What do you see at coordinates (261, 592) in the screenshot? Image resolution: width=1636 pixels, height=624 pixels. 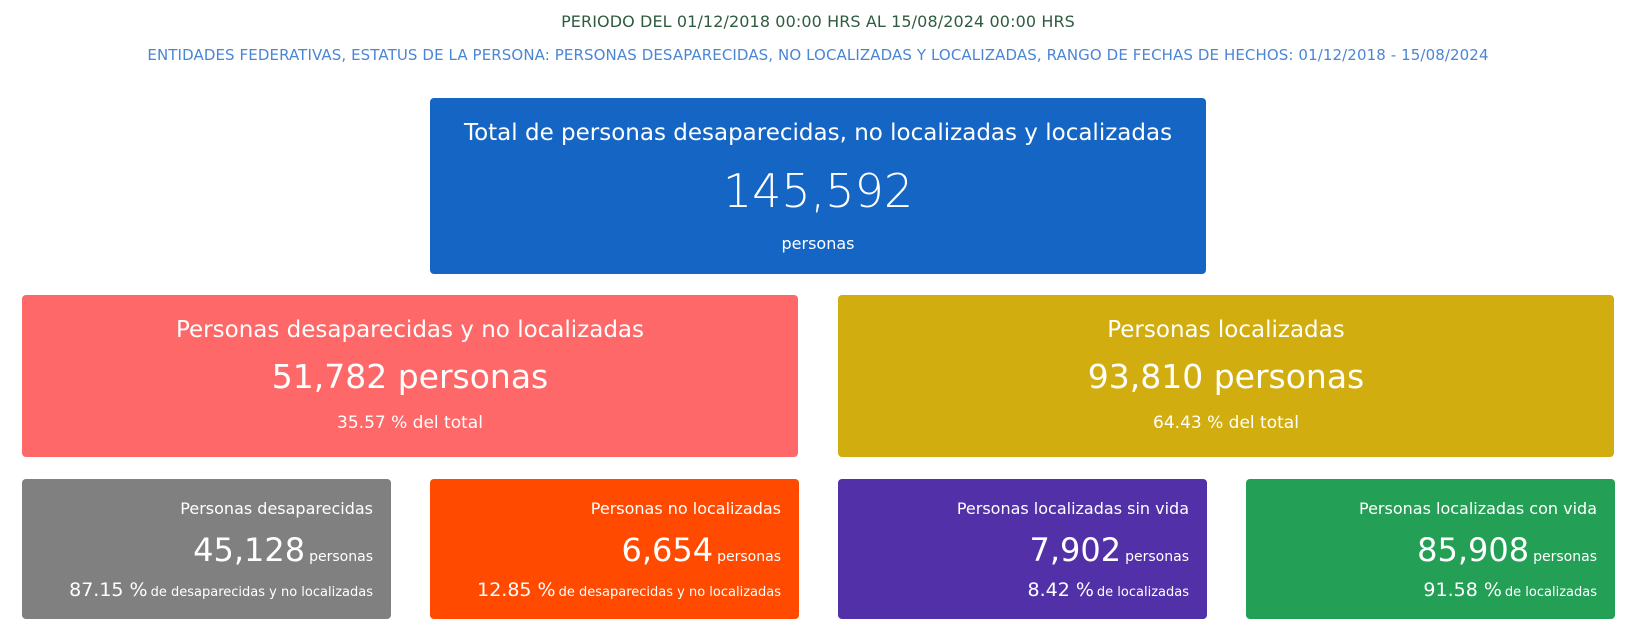 I see `missing-percent-label: de desaparecidas y no localizadas` at bounding box center [261, 592].